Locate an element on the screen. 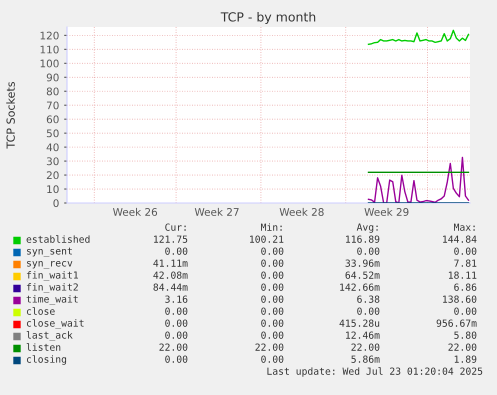  y-tick-label: 20 is located at coordinates (52, 175).